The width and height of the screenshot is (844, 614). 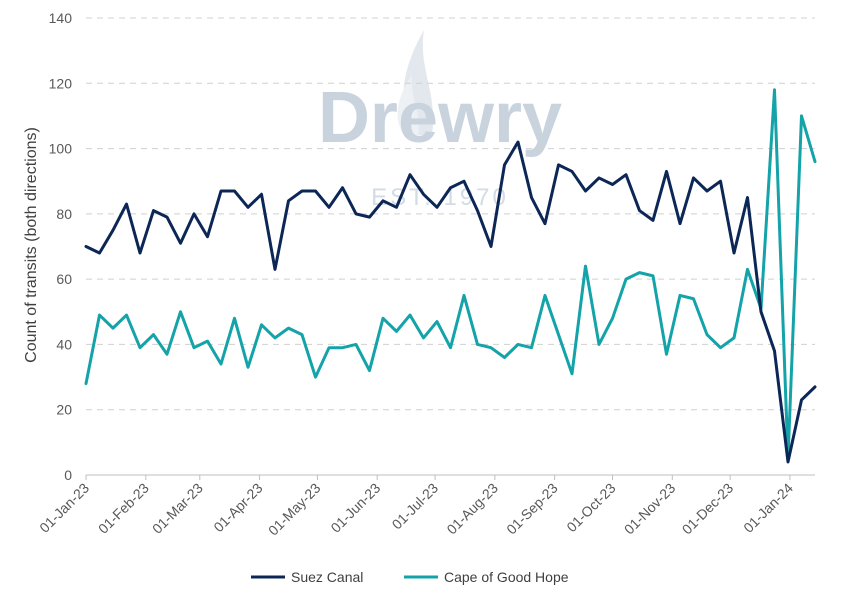 I want to click on x-tick-label: 01-Jun-23, so click(x=355, y=508).